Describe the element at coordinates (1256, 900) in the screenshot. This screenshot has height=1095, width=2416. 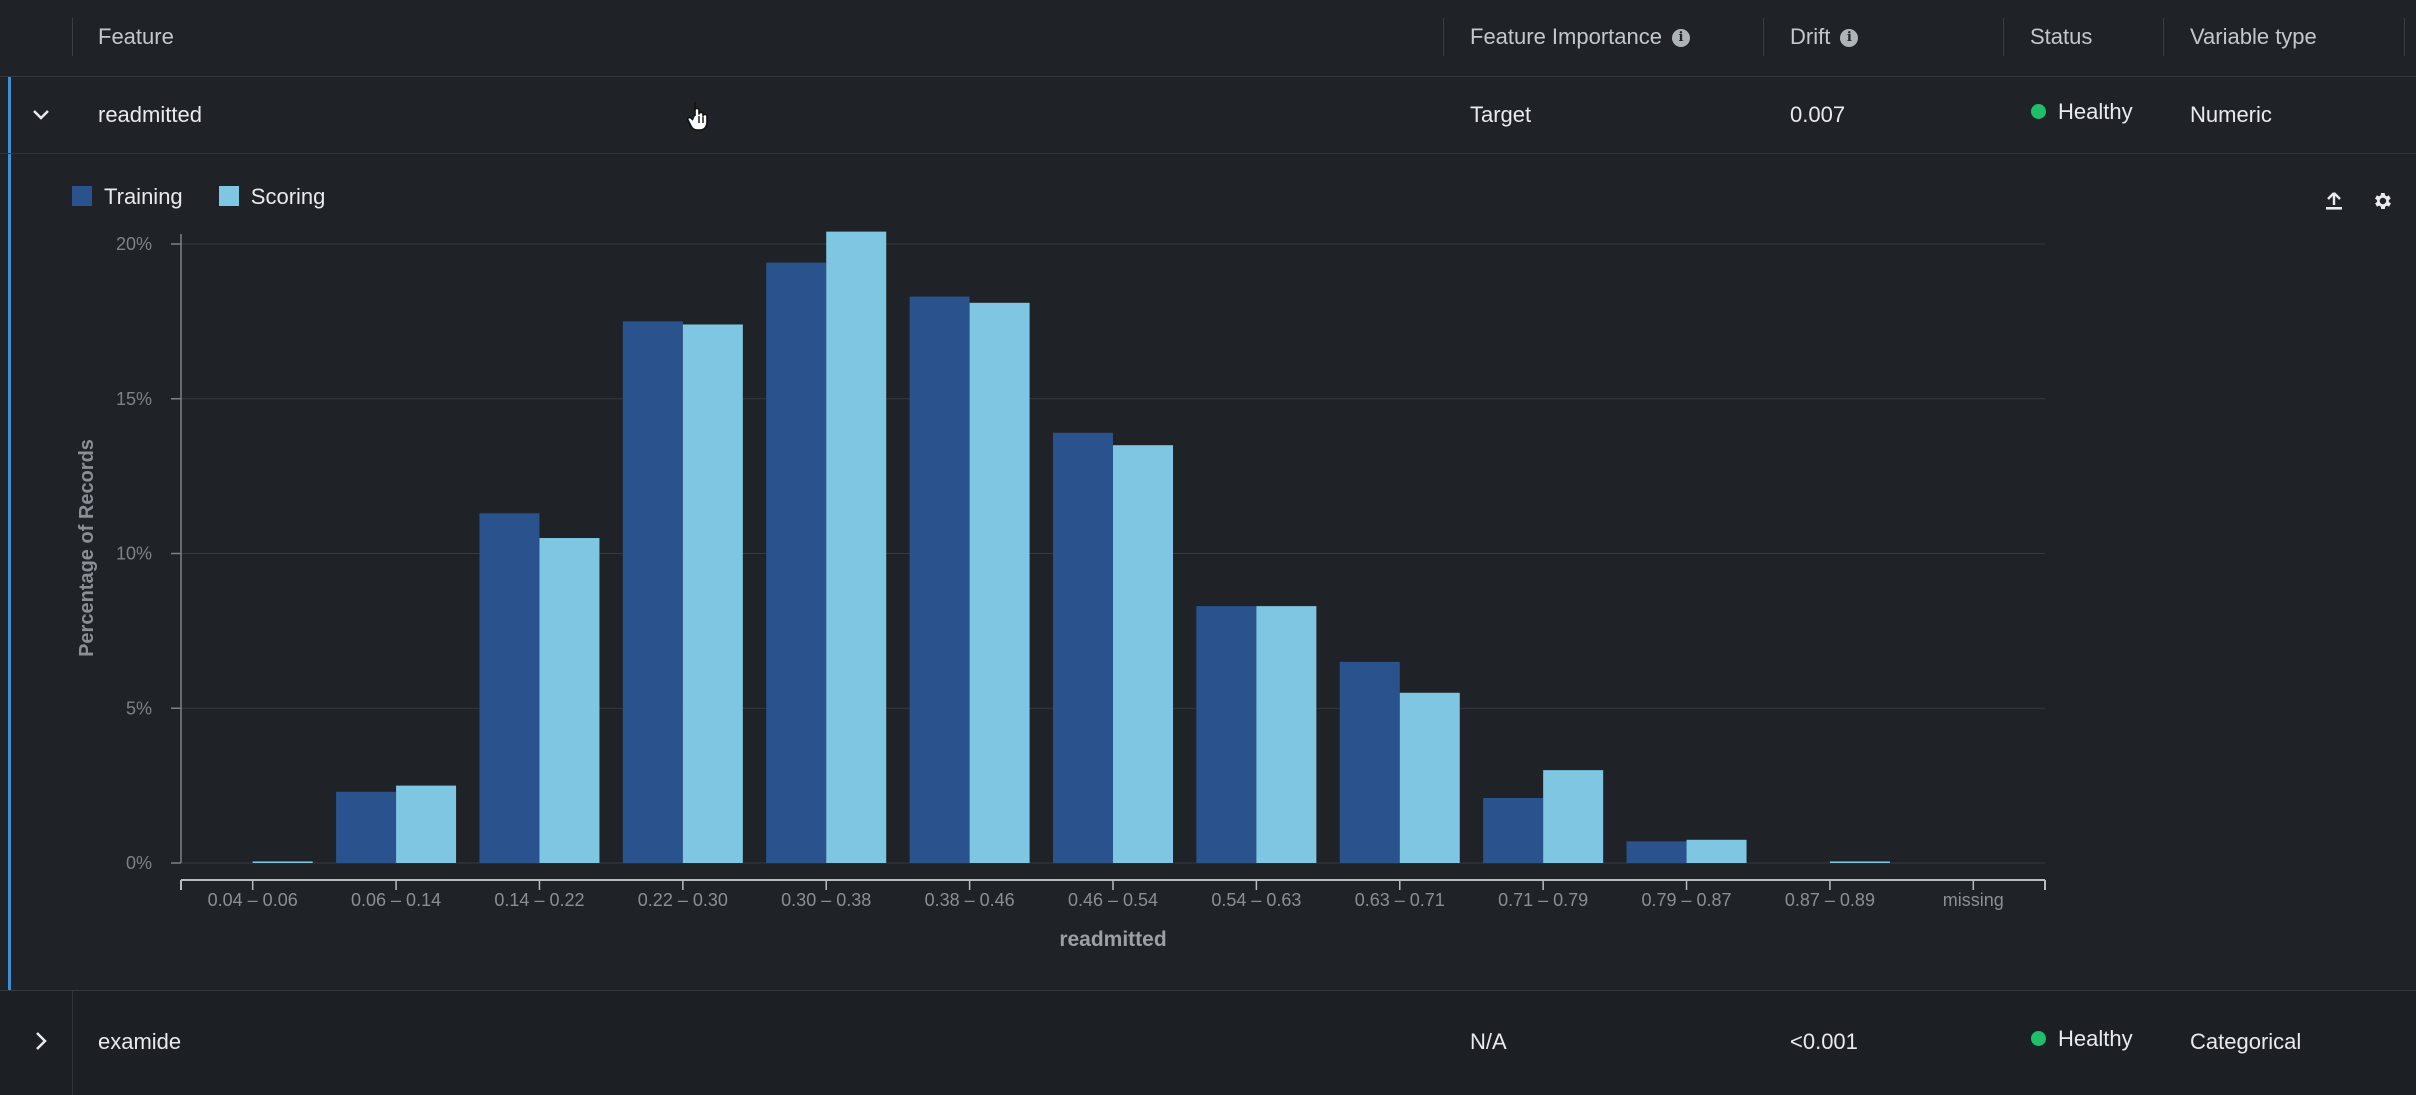
I see `x-tick-label: 0.54 – 0.63` at that location.